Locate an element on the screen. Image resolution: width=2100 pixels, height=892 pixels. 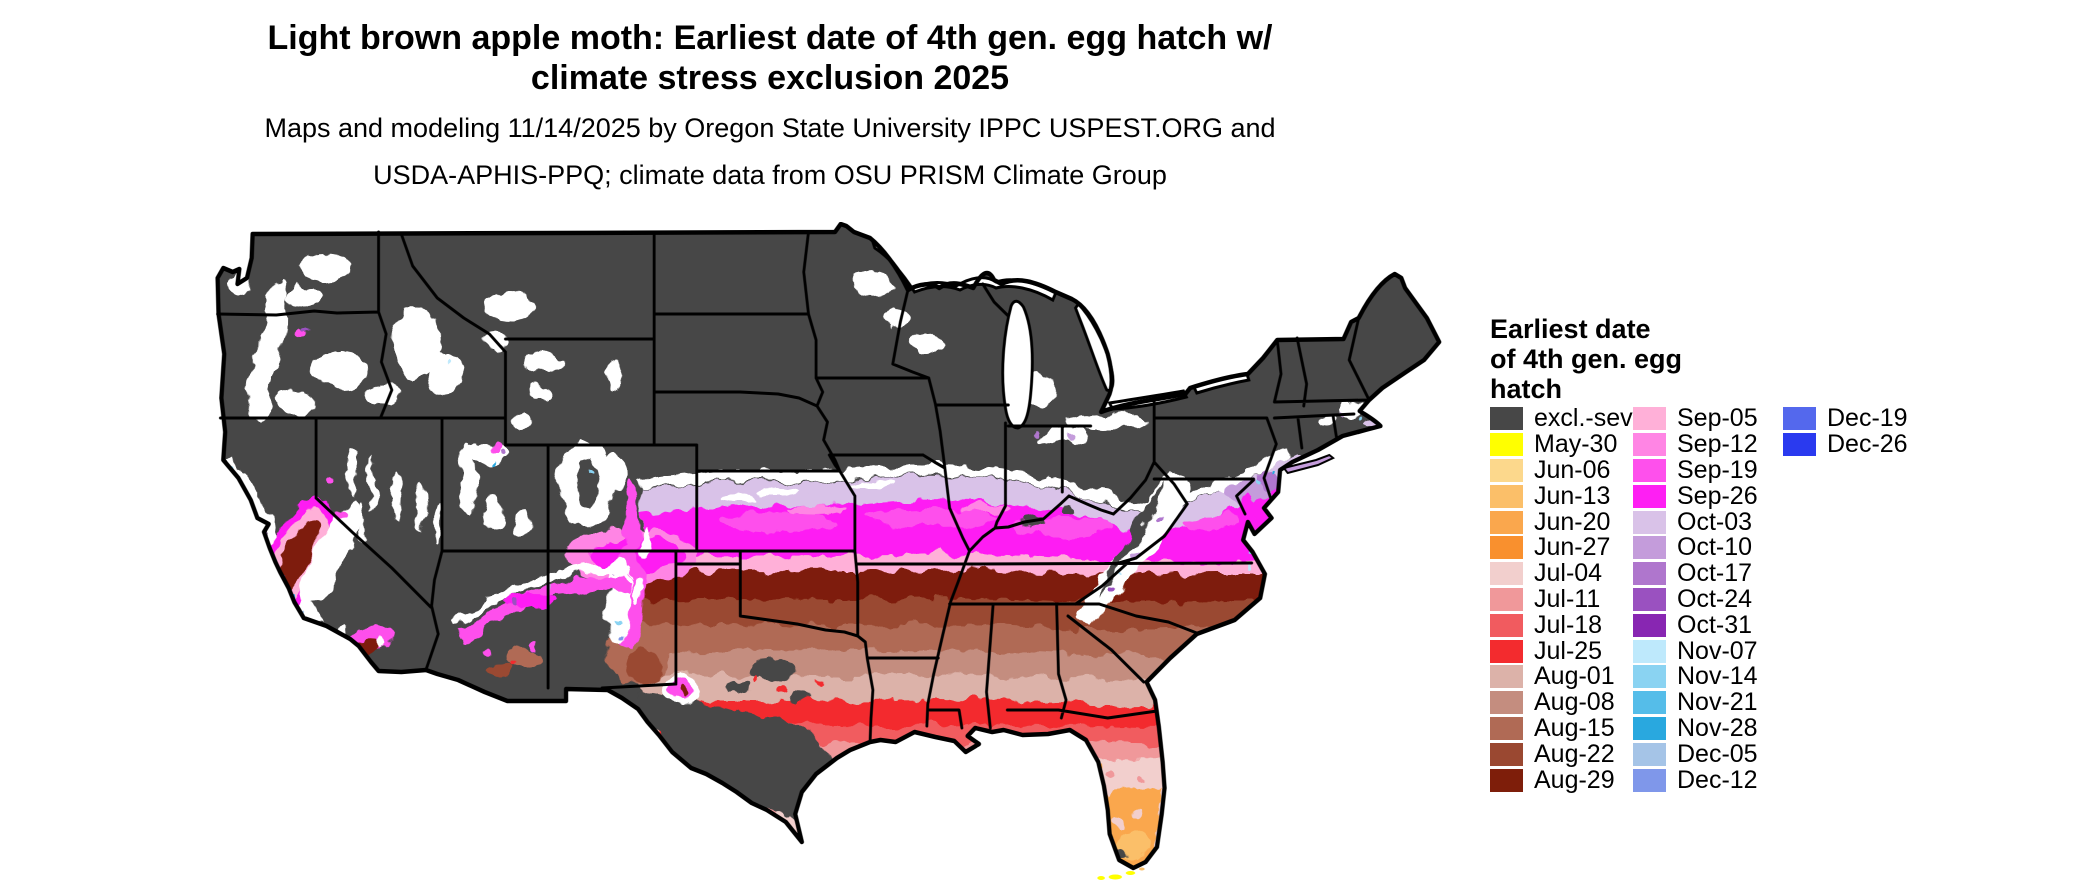
keys-yellow is located at coordinates (1130, 873).